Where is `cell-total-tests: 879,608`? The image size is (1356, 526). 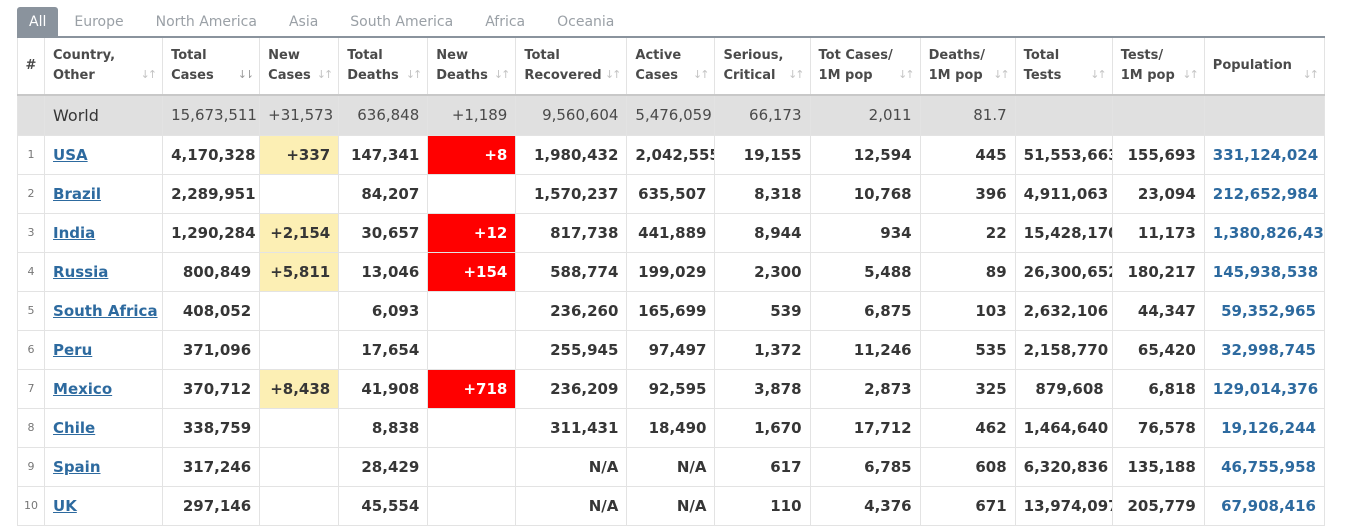 cell-total-tests: 879,608 is located at coordinates (1063, 388).